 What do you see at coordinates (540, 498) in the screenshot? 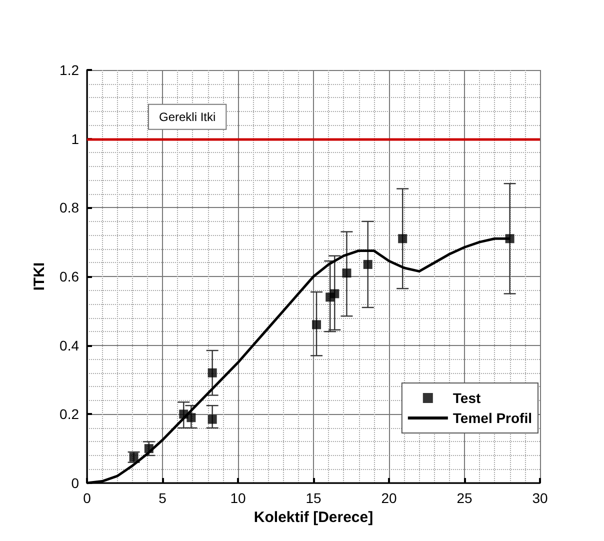
I see `x-tick-label: 30` at bounding box center [540, 498].